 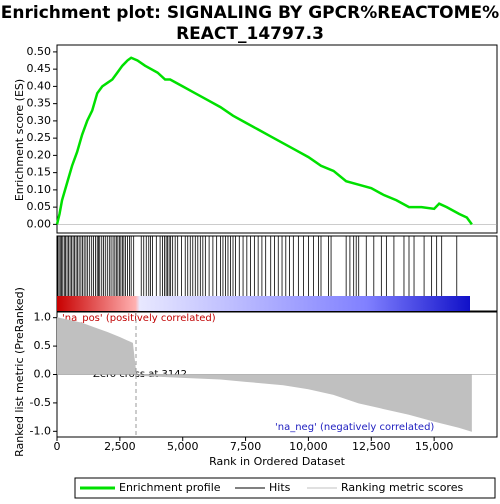 I want to click on y-tick-label: 0.40, so click(x=39, y=85).